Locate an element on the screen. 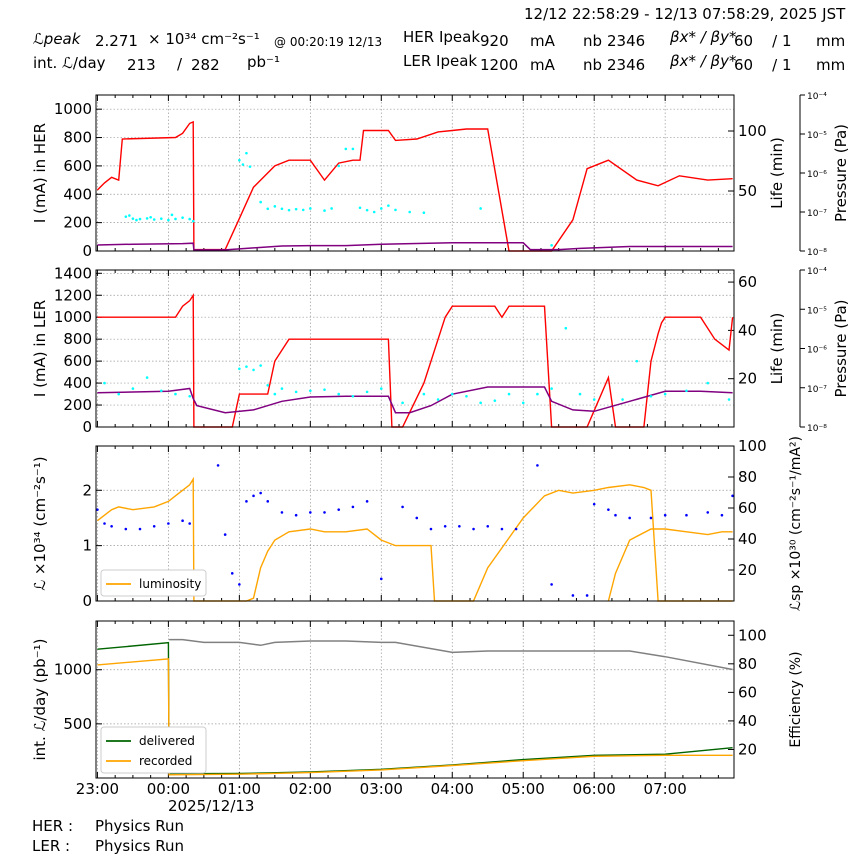  x-tick-label: 03:00 is located at coordinates (381, 789).